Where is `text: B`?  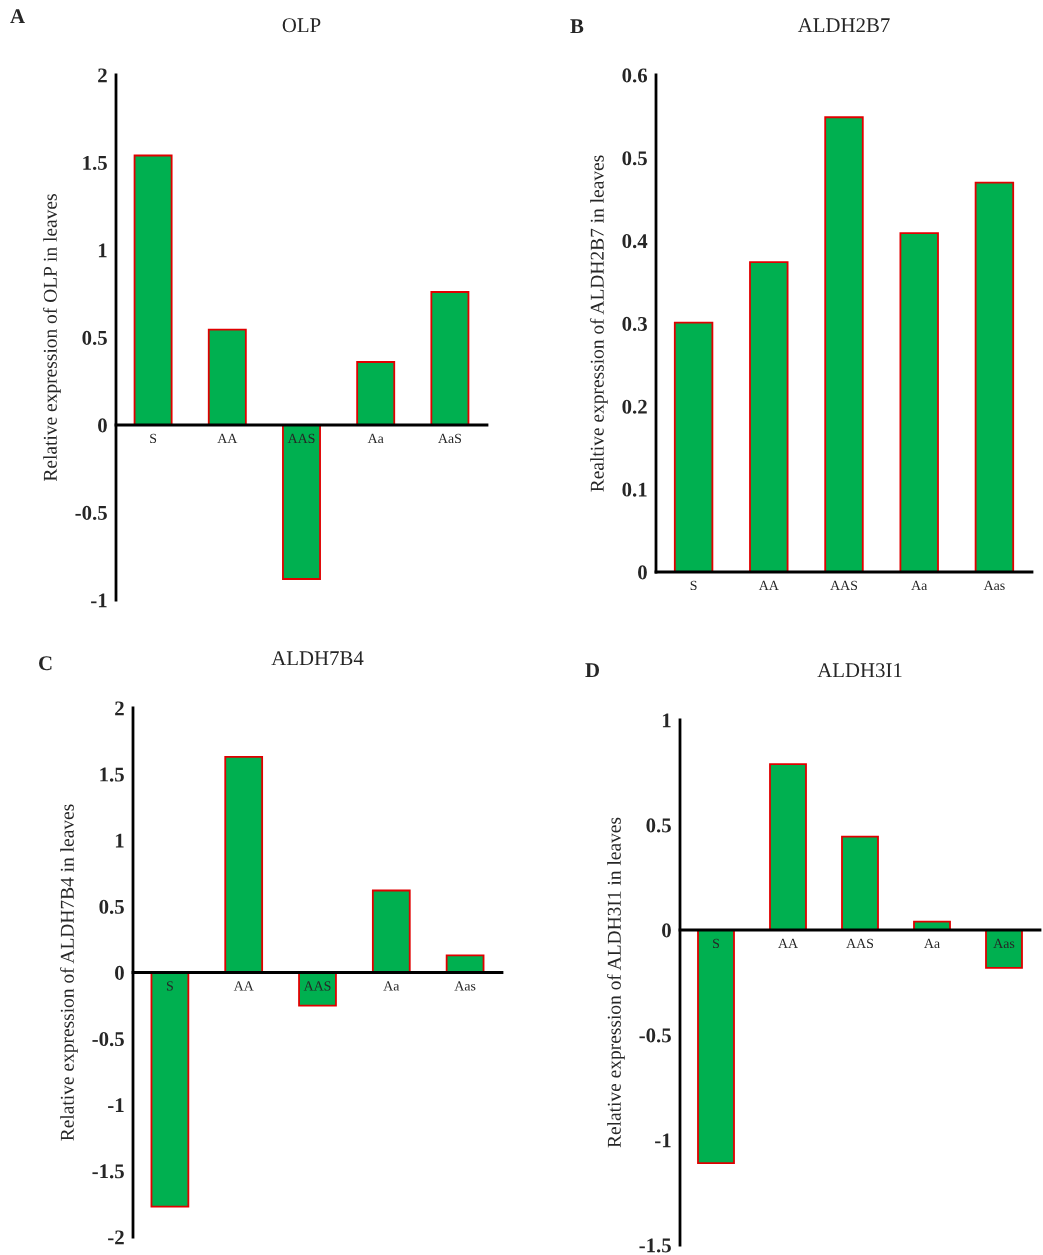
text: B is located at coordinates (577, 26).